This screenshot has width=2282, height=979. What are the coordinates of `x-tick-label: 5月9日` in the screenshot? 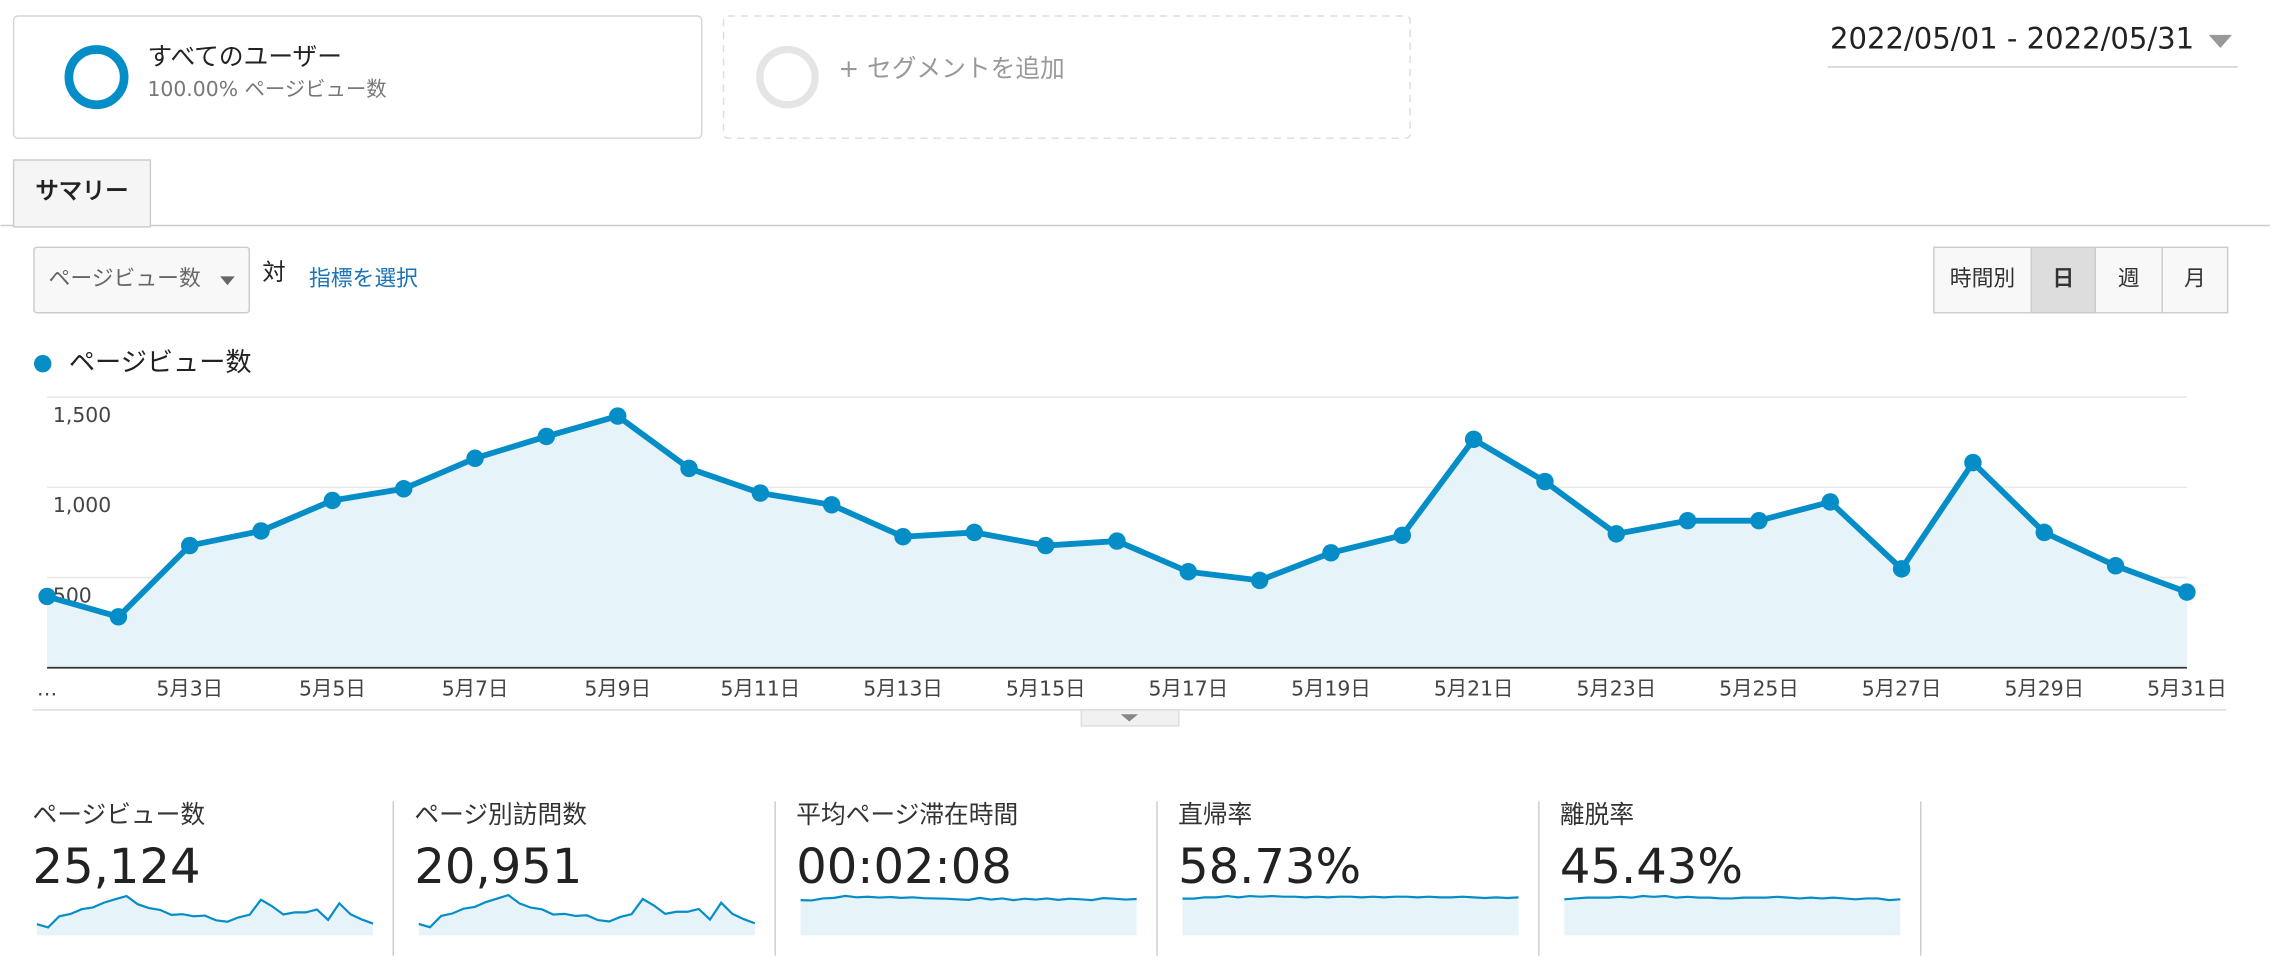 It's located at (617, 689).